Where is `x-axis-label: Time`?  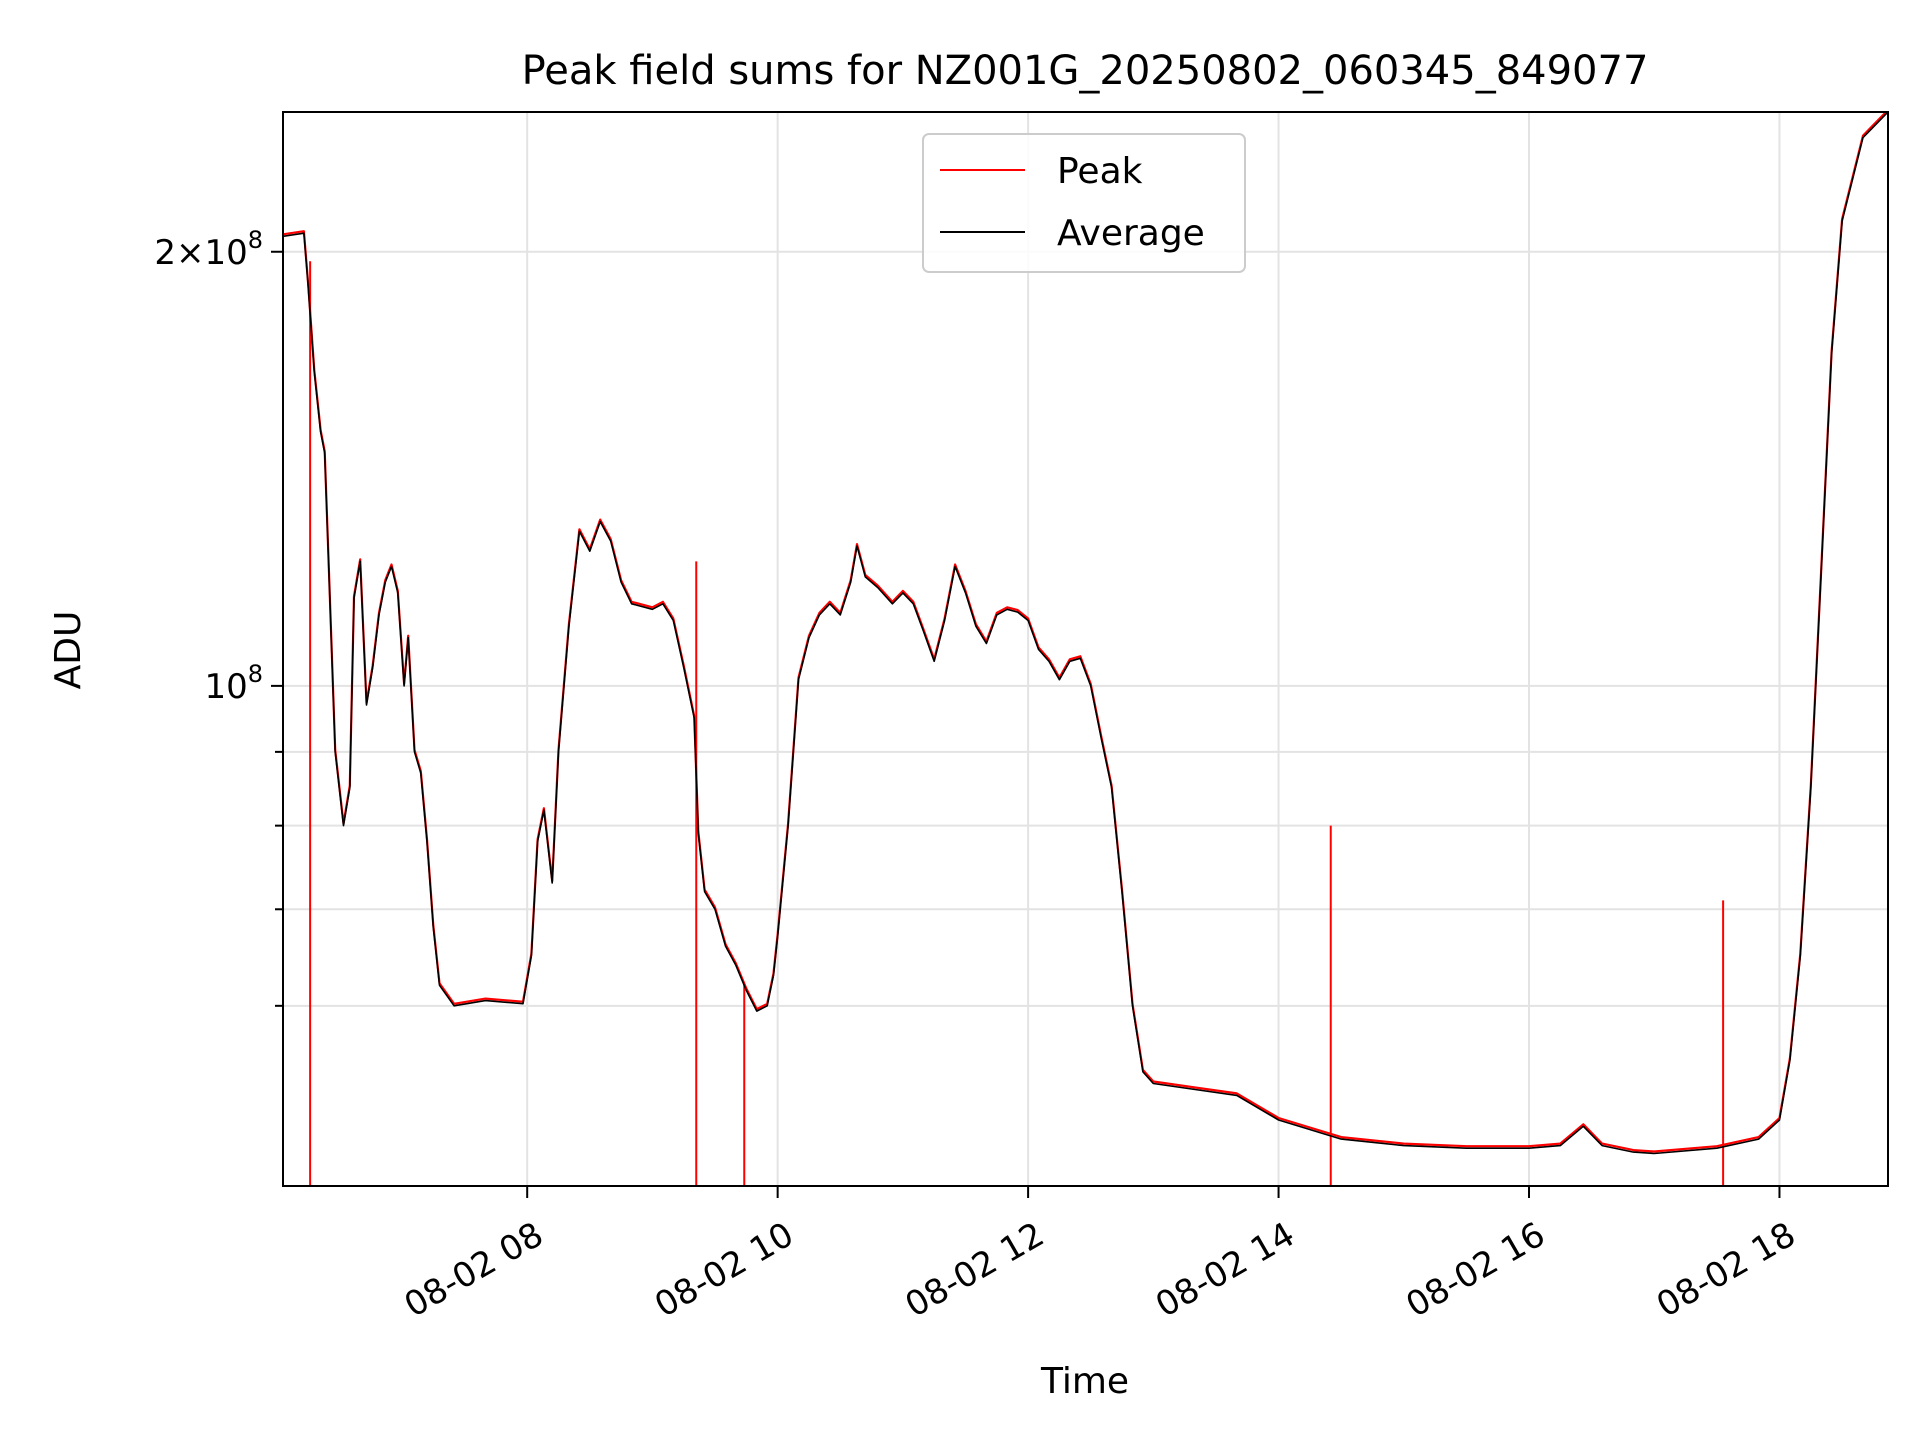
x-axis-label: Time is located at coordinates (1084, 1381).